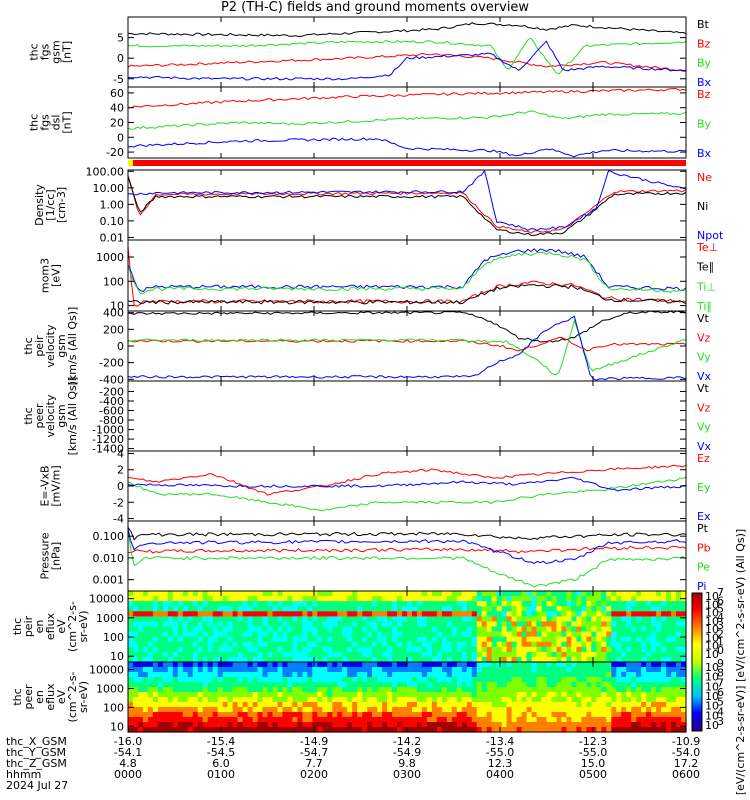 The height and width of the screenshot is (800, 750). Describe the element at coordinates (686, 774) in the screenshot. I see `ephemeris-value: 0600` at that location.